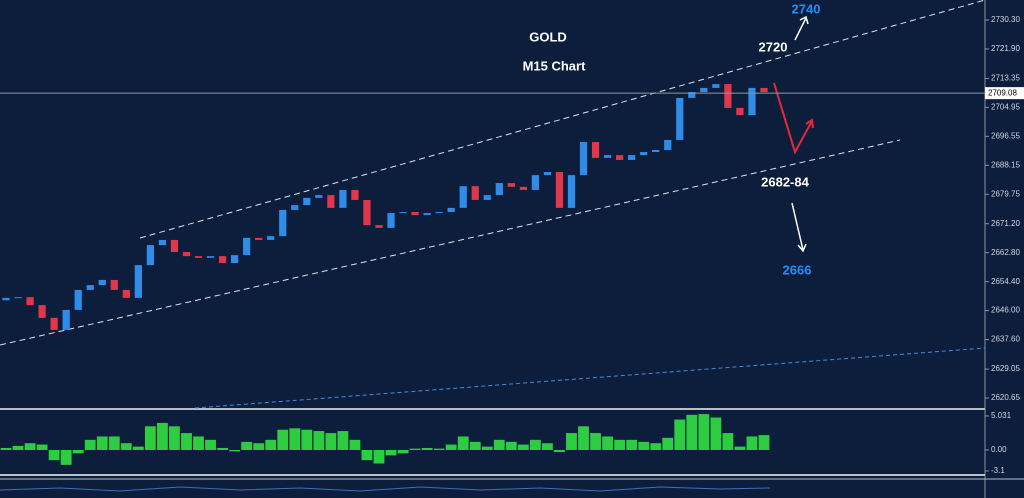 The width and height of the screenshot is (1024, 498). Describe the element at coordinates (1005, 368) in the screenshot. I see `y-tick-label: 2629.05` at that location.